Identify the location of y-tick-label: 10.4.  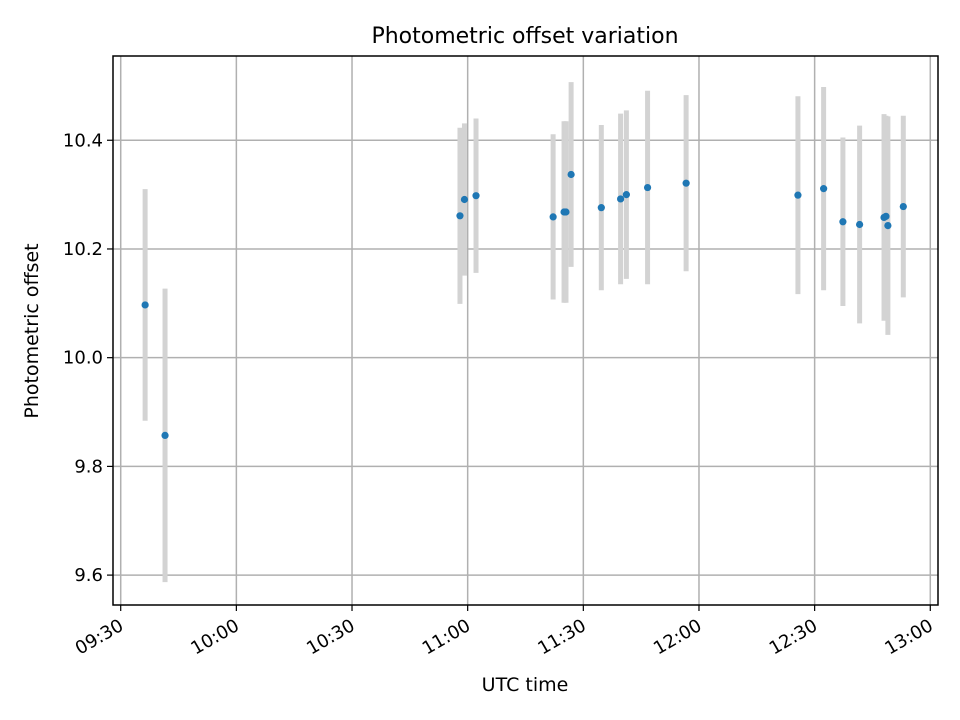
(83, 140).